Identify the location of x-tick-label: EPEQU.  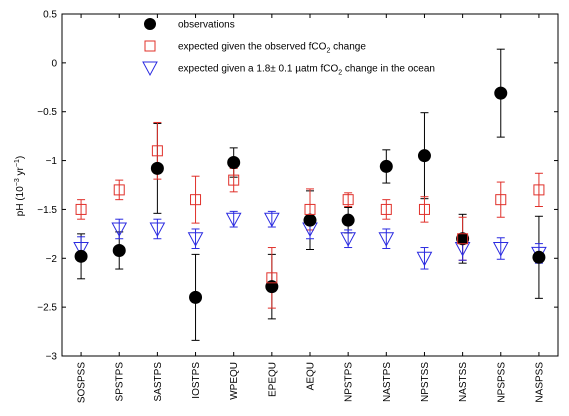
(272, 379).